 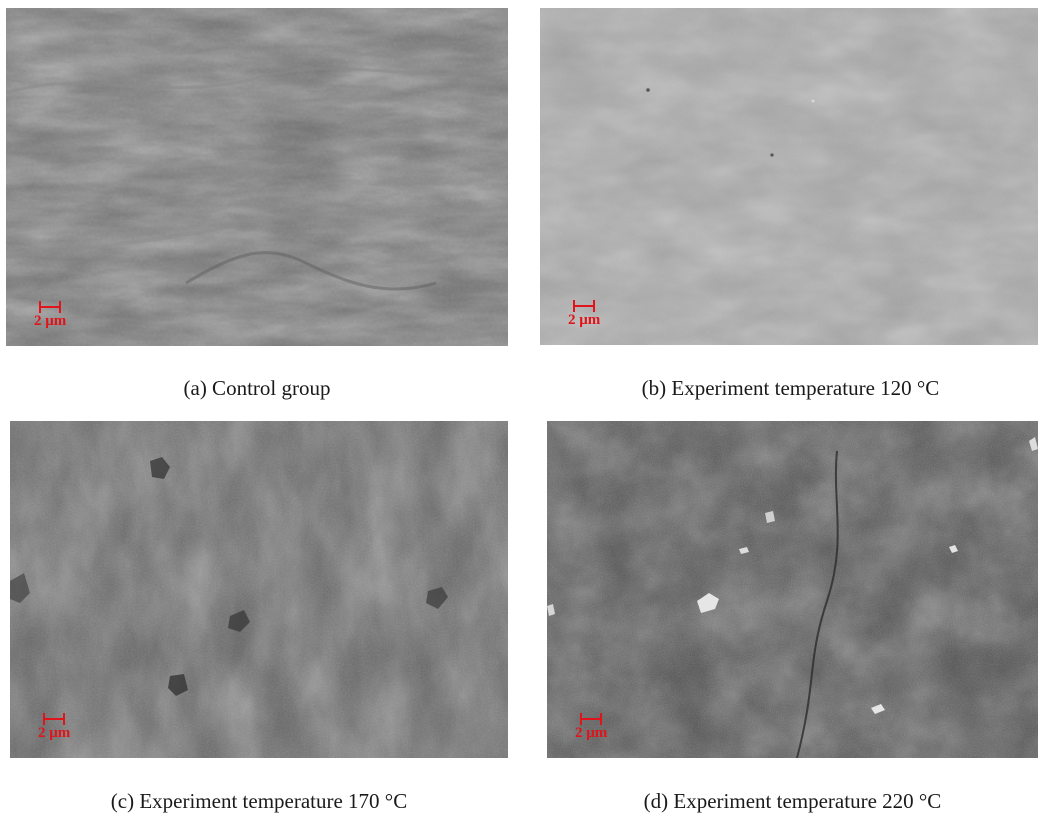 What do you see at coordinates (790, 388) in the screenshot?
I see `caption-120c: (b) Experiment temperature 120 °C` at bounding box center [790, 388].